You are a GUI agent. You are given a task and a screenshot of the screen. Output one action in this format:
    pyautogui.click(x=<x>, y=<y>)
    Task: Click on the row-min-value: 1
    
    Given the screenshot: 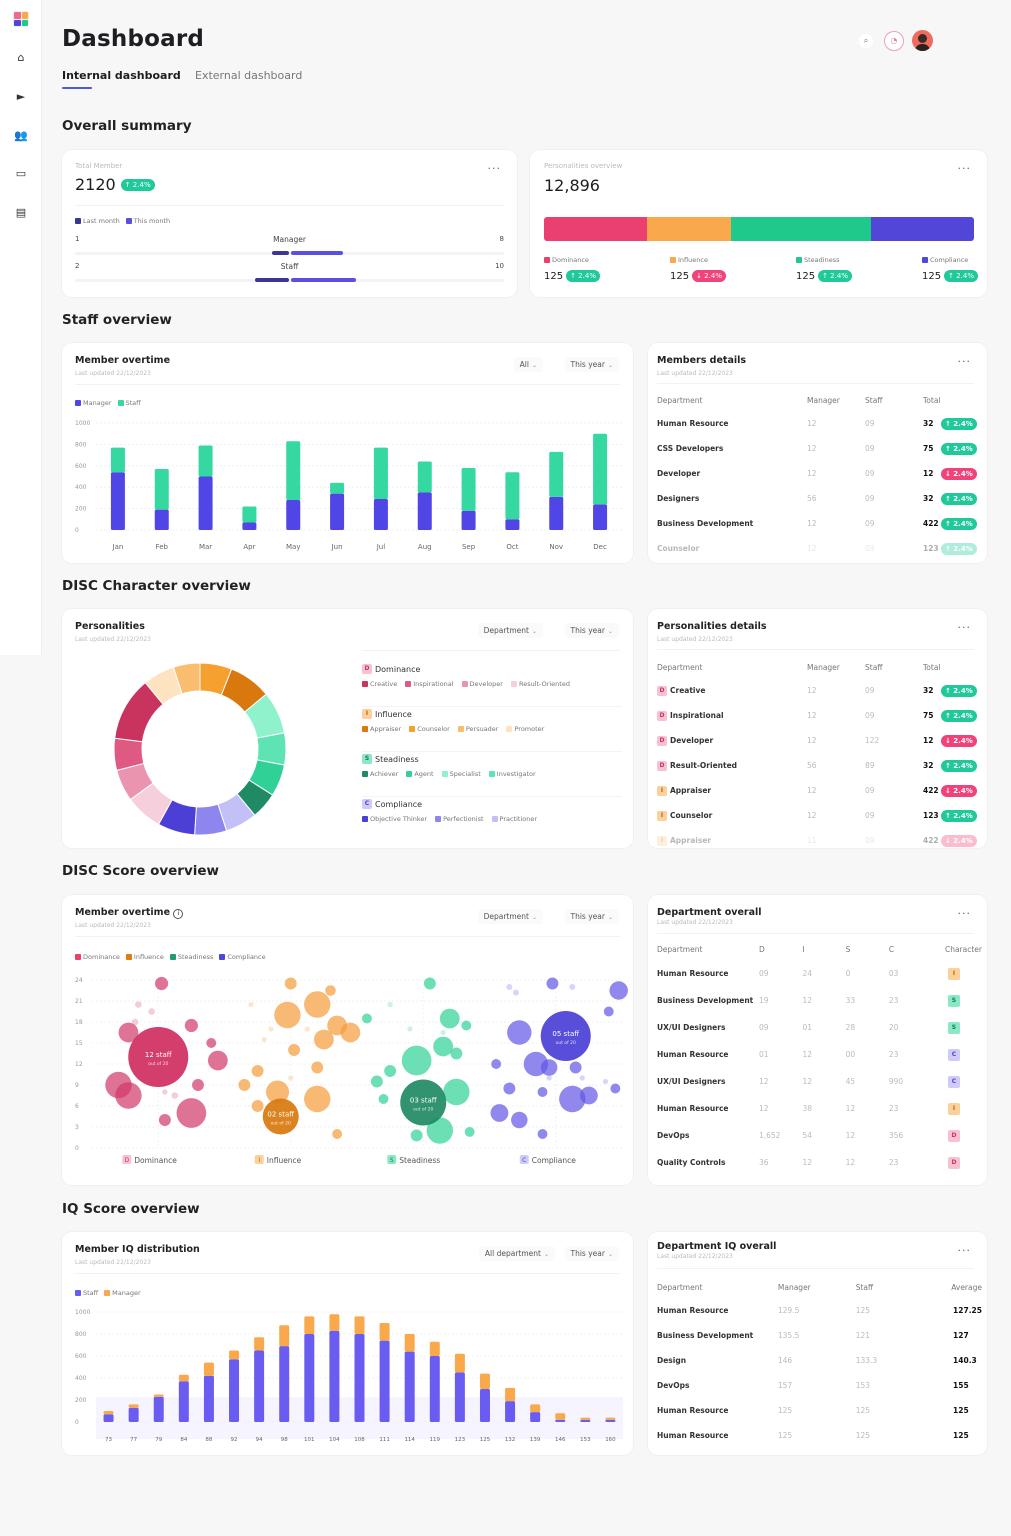 What is the action you would take?
    pyautogui.click(x=77, y=239)
    